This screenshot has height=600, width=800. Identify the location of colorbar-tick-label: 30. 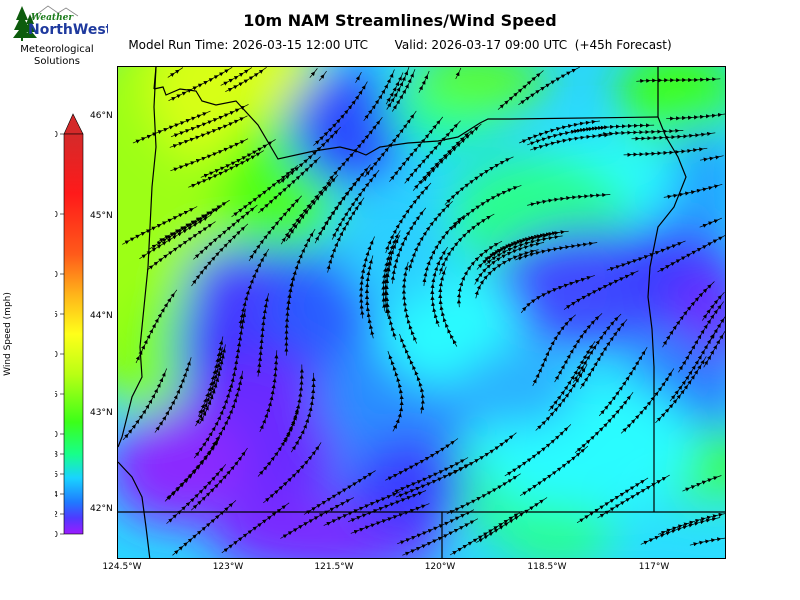
(56, 274).